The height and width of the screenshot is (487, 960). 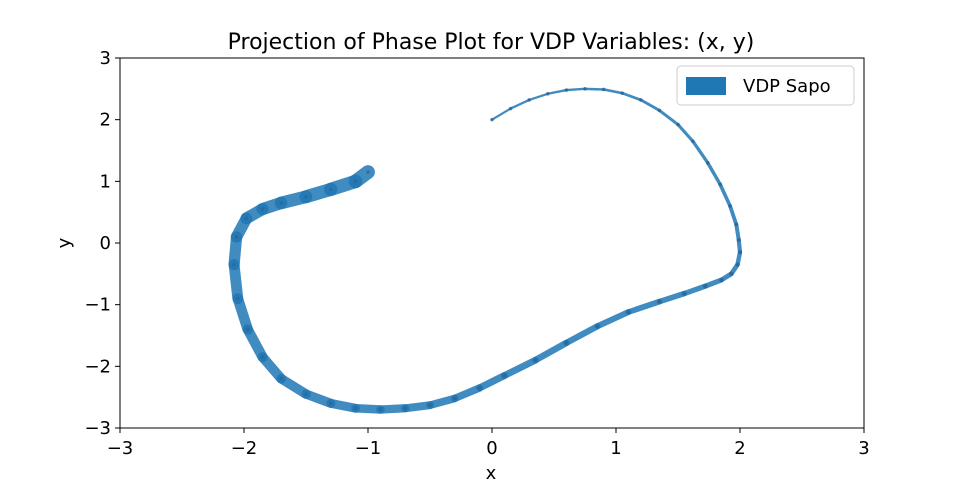 I want to click on y-tick-label: 2, so click(x=105, y=120).